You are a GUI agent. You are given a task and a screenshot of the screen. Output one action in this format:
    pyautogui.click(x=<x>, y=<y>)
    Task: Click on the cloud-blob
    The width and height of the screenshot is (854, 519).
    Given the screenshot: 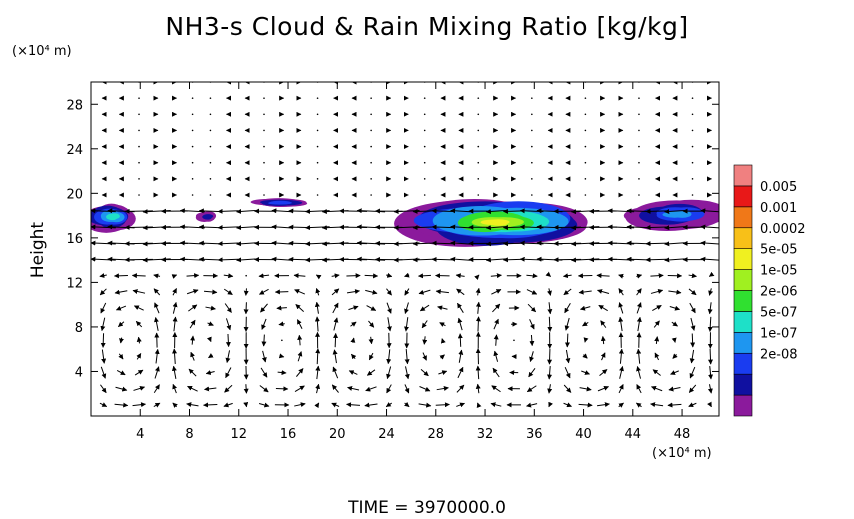 What is the action you would take?
    pyautogui.click(x=281, y=203)
    